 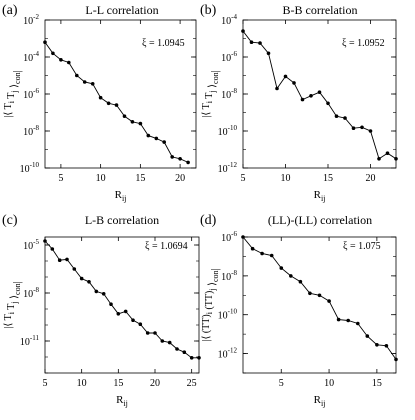 I want to click on xi-annotation: ξ = 1.0945, so click(x=163, y=43).